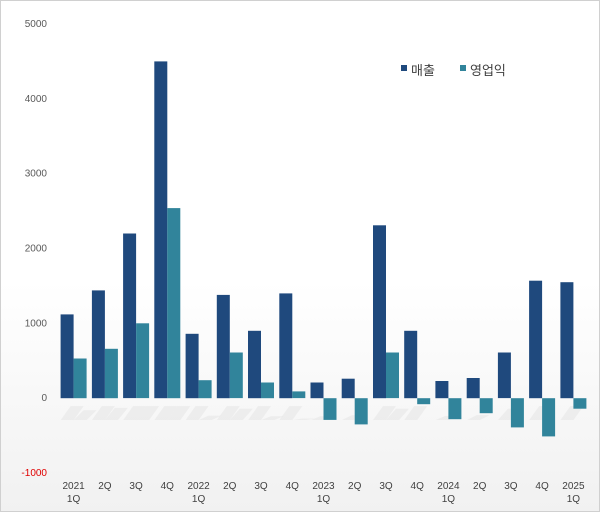 The height and width of the screenshot is (513, 600). Describe the element at coordinates (322, 413) in the screenshot. I see `bar-shadows` at that location.